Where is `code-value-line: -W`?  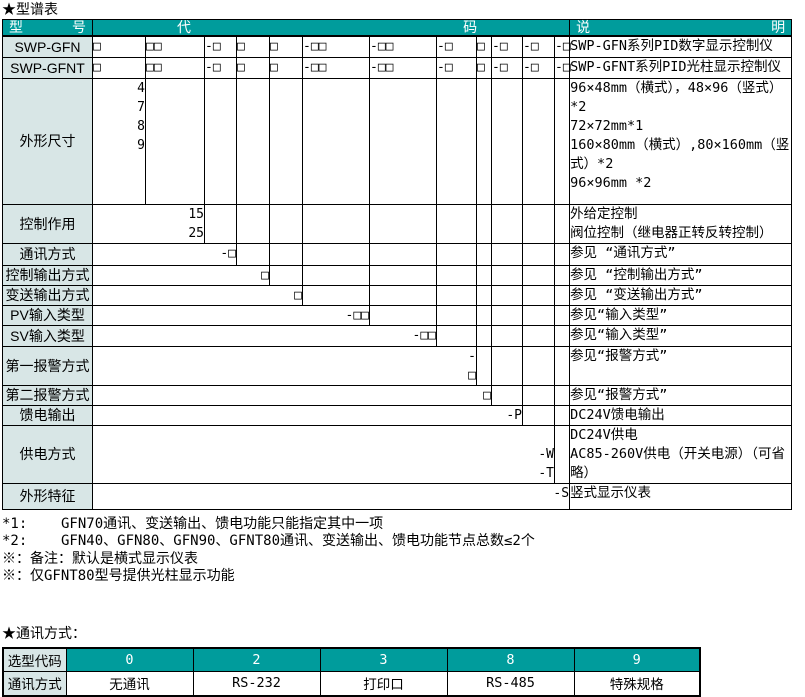
code-value-line: -W is located at coordinates (546, 454).